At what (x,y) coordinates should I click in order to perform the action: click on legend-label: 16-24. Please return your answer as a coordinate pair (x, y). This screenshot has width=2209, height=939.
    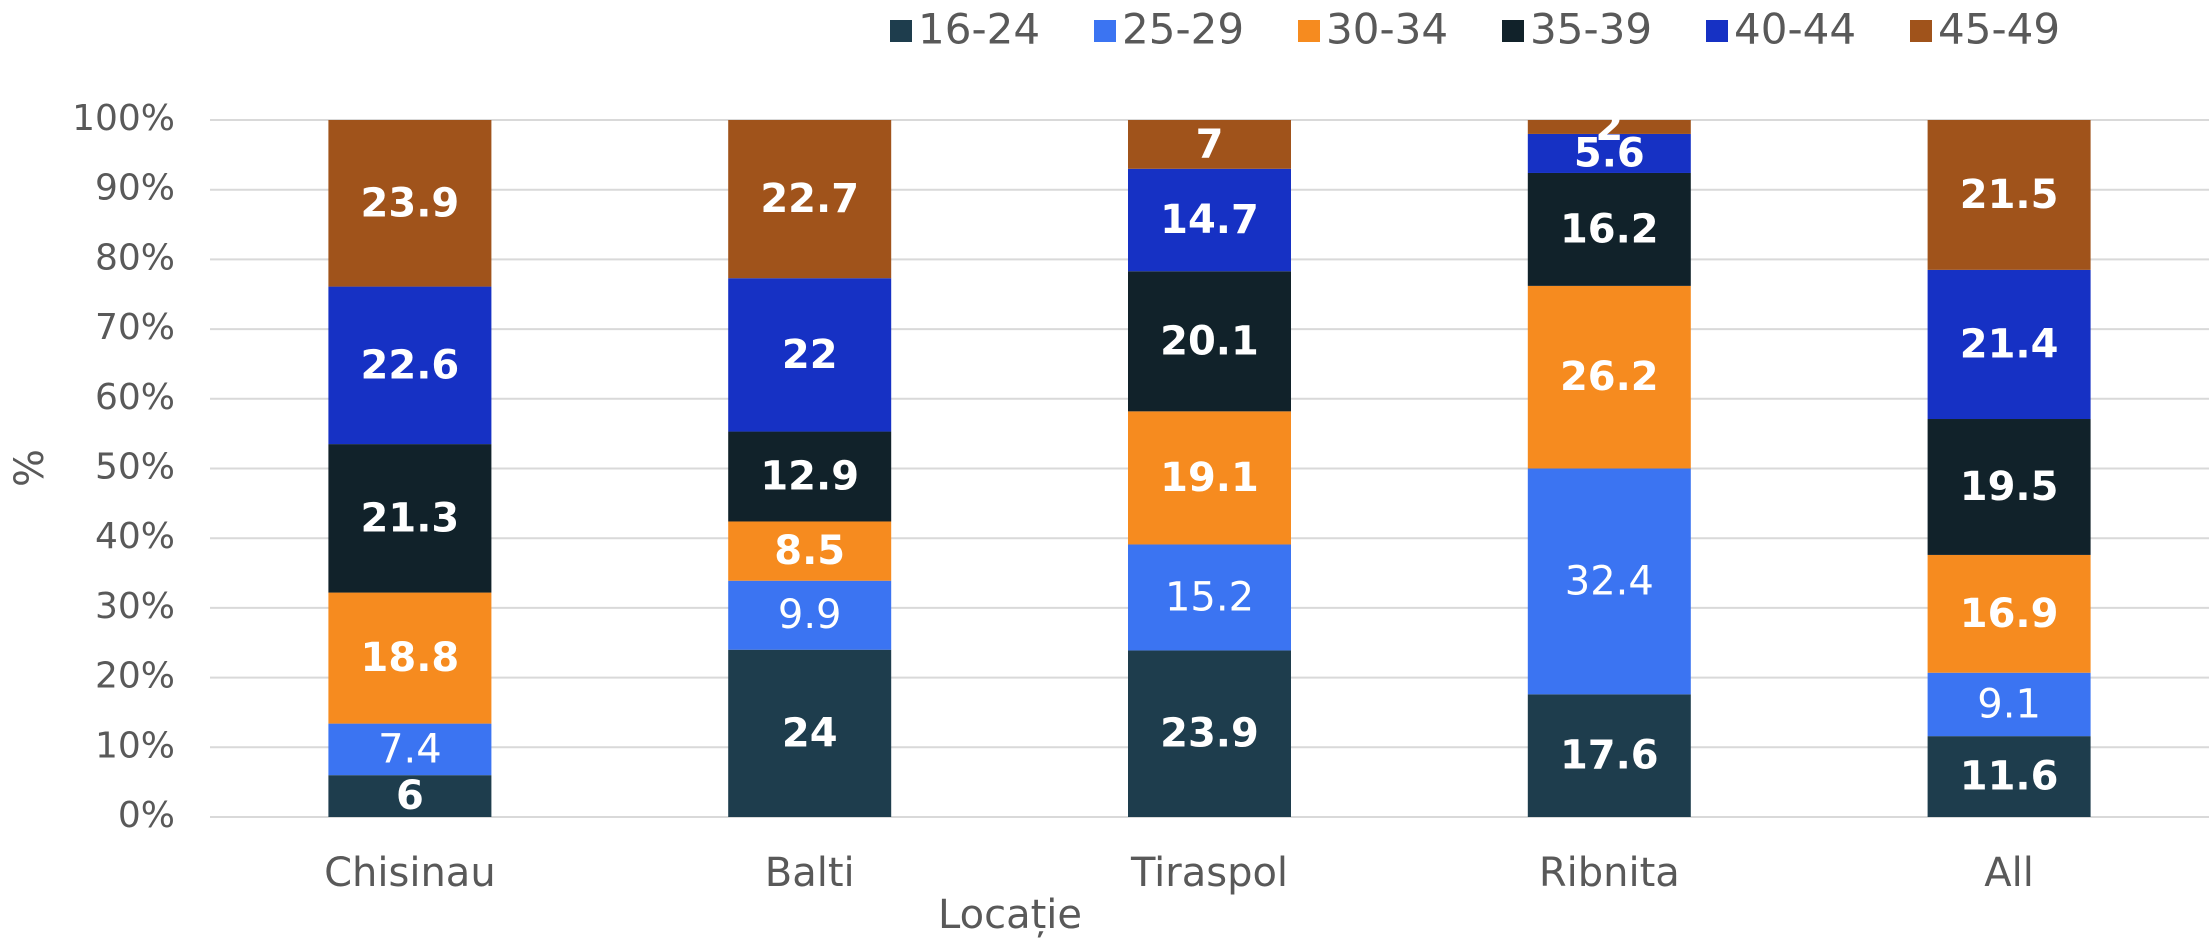
    Looking at the image, I should click on (979, 29).